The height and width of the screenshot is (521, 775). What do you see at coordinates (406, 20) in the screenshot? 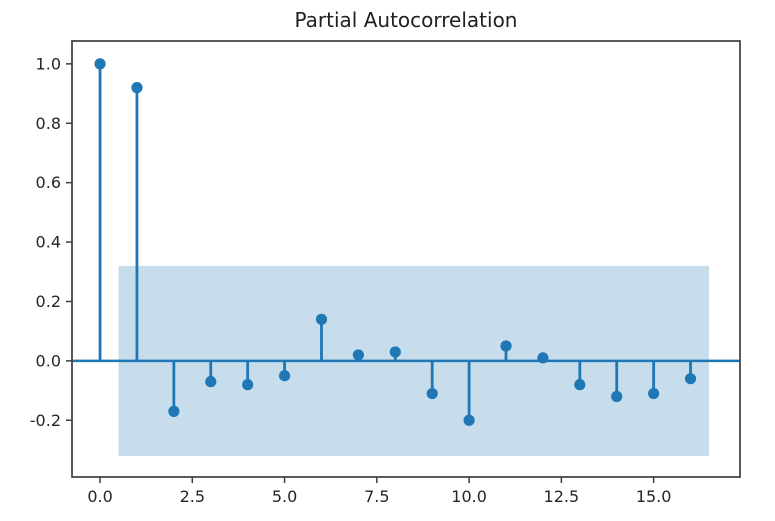
I see `chart-title: Partial Autocorrelation` at bounding box center [406, 20].